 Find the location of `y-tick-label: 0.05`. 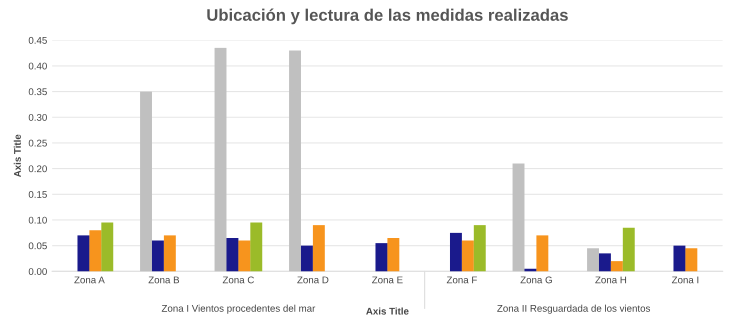

y-tick-label: 0.05 is located at coordinates (37, 246).